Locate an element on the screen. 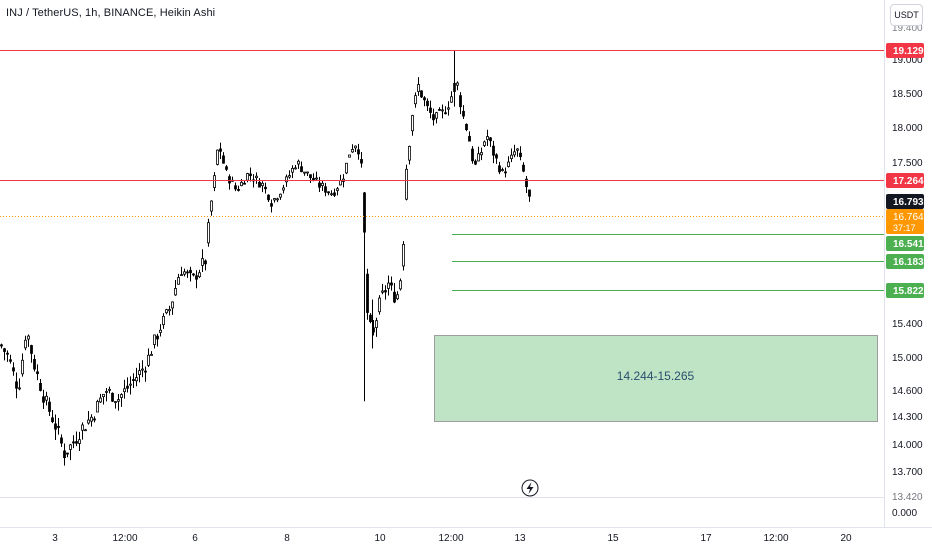 The height and width of the screenshot is (555, 932). label-current-price: 16.764 is located at coordinates (908, 217).